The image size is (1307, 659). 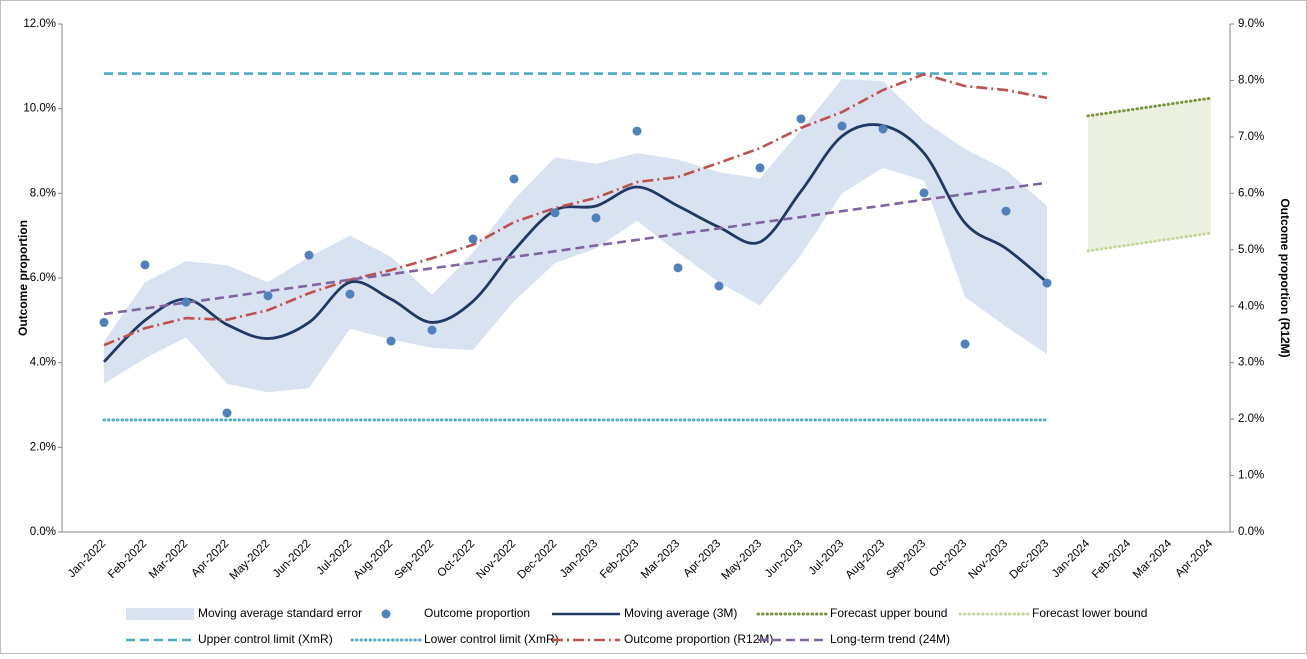 I want to click on y-tick-label: 2.0%, so click(x=43, y=447).